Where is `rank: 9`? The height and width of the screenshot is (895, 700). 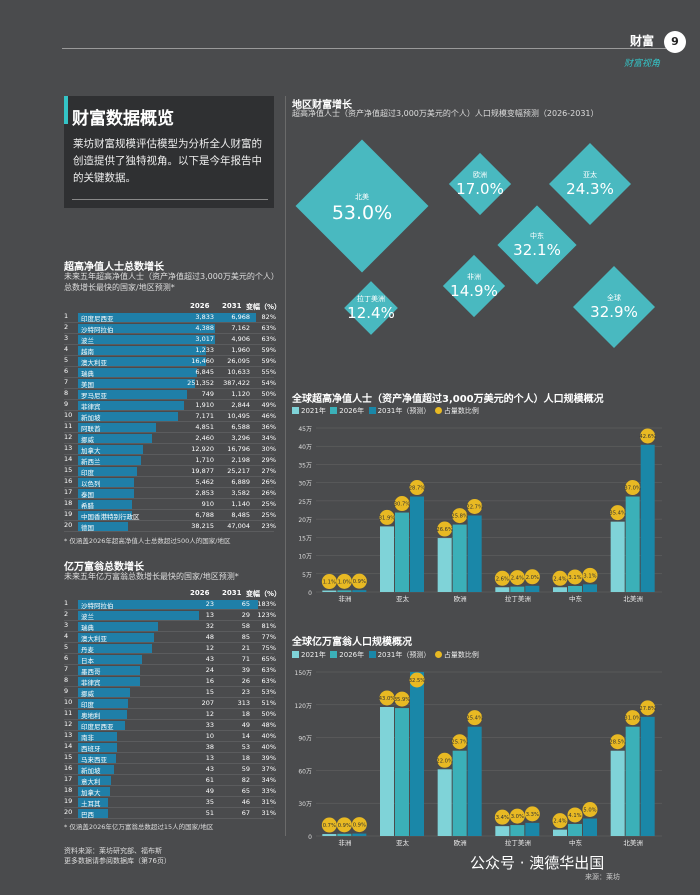 rank: 9 is located at coordinates (66, 691).